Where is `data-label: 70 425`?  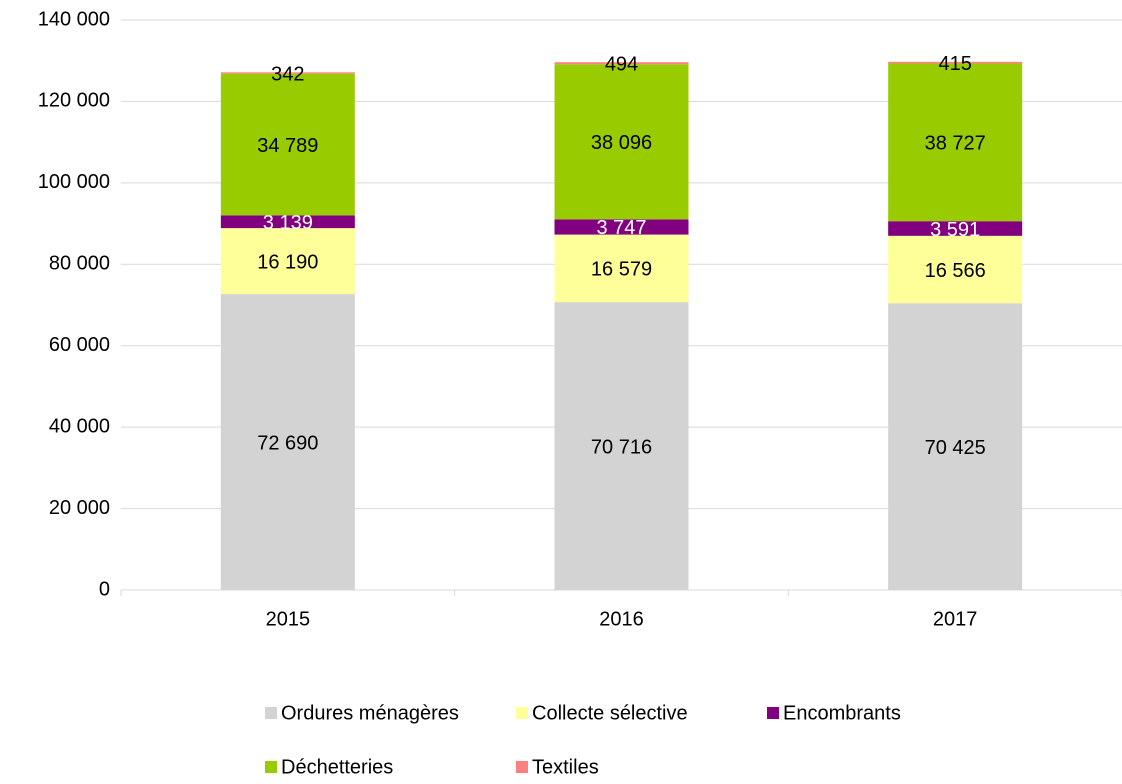 data-label: 70 425 is located at coordinates (955, 448).